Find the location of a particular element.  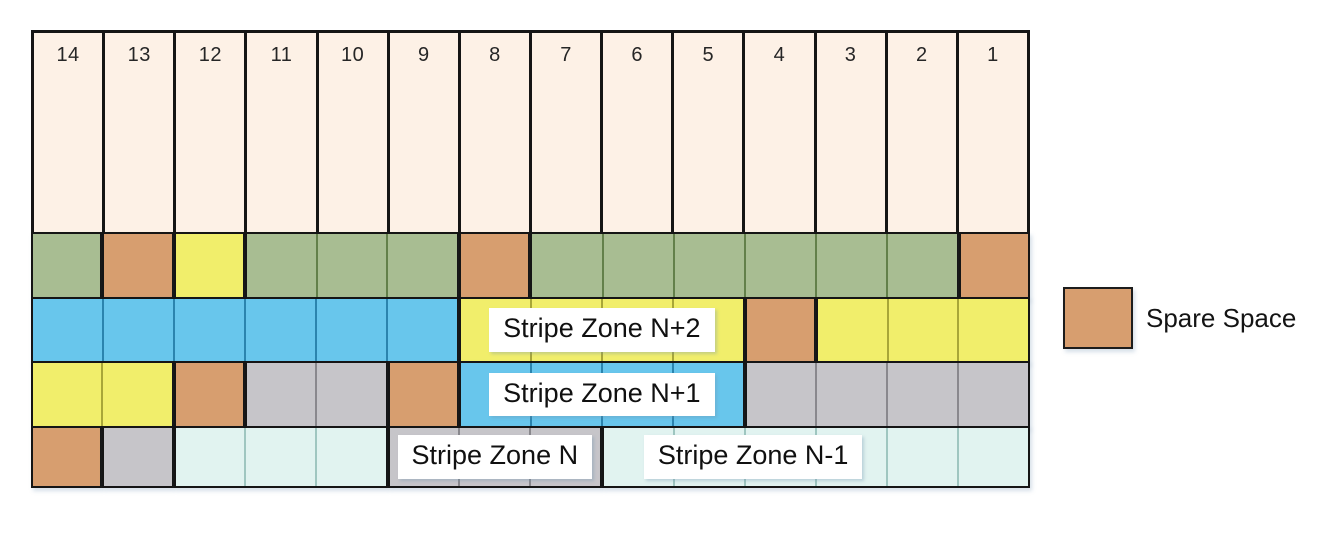

drive-column-number: 4 is located at coordinates (779, 55).